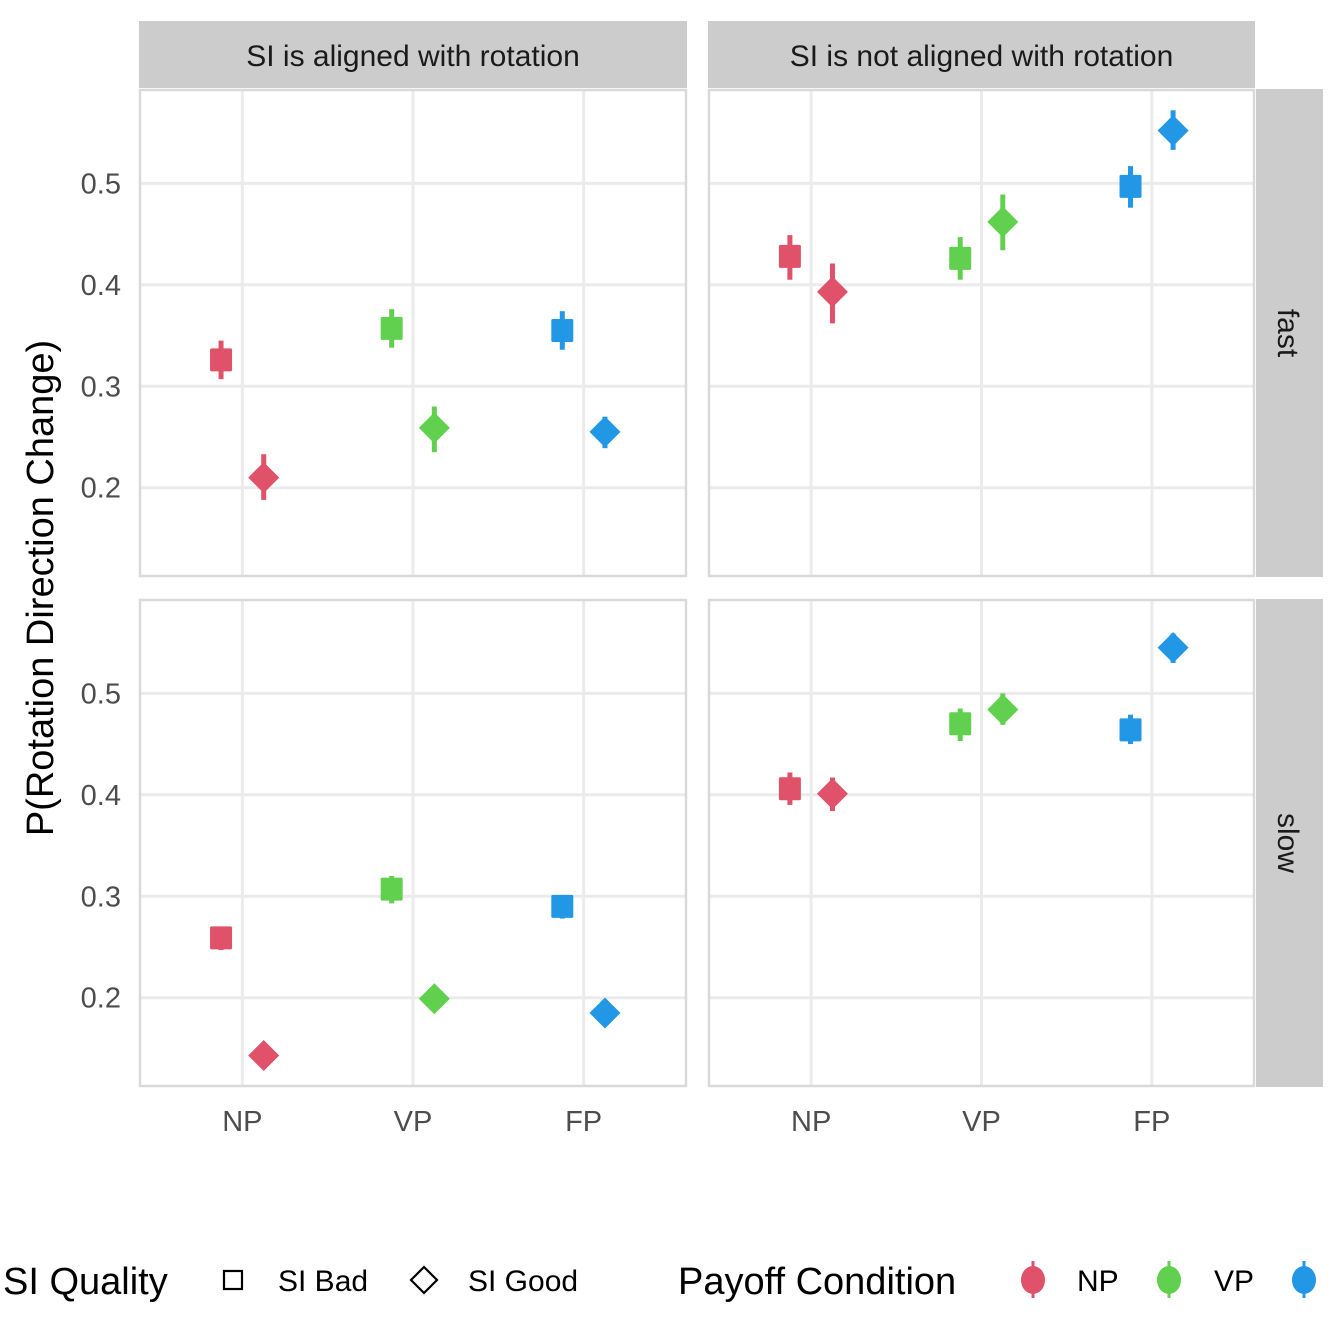  I want to click on legend-key-vp: VP, so click(1205, 1279).